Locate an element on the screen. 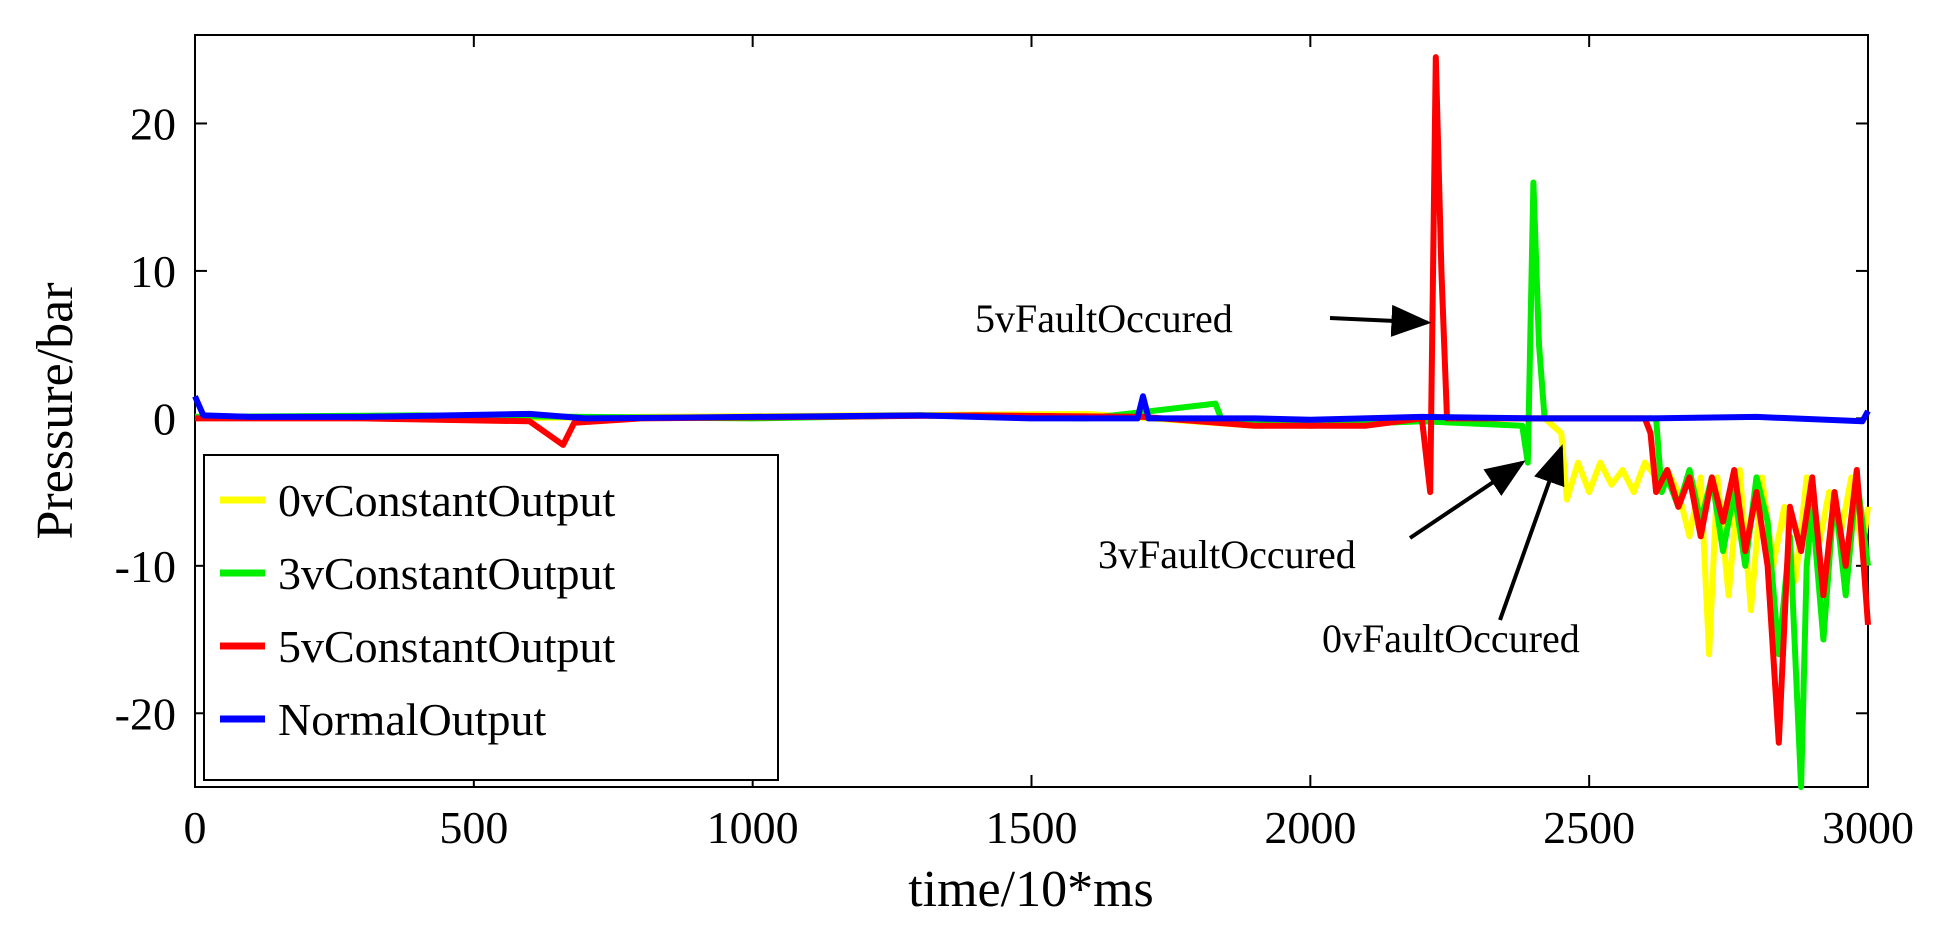 The width and height of the screenshot is (1955, 939). legend-label: 3vConstantOutput is located at coordinates (447, 573).